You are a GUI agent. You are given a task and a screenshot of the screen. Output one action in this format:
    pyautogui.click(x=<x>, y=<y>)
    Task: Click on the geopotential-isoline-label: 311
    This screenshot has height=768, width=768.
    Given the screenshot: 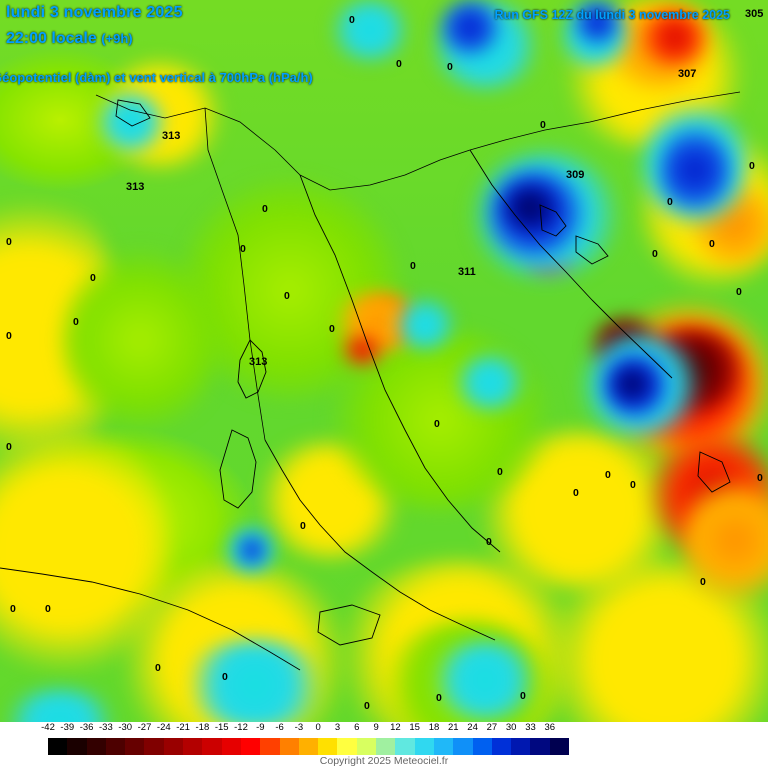 What is the action you would take?
    pyautogui.click(x=467, y=272)
    